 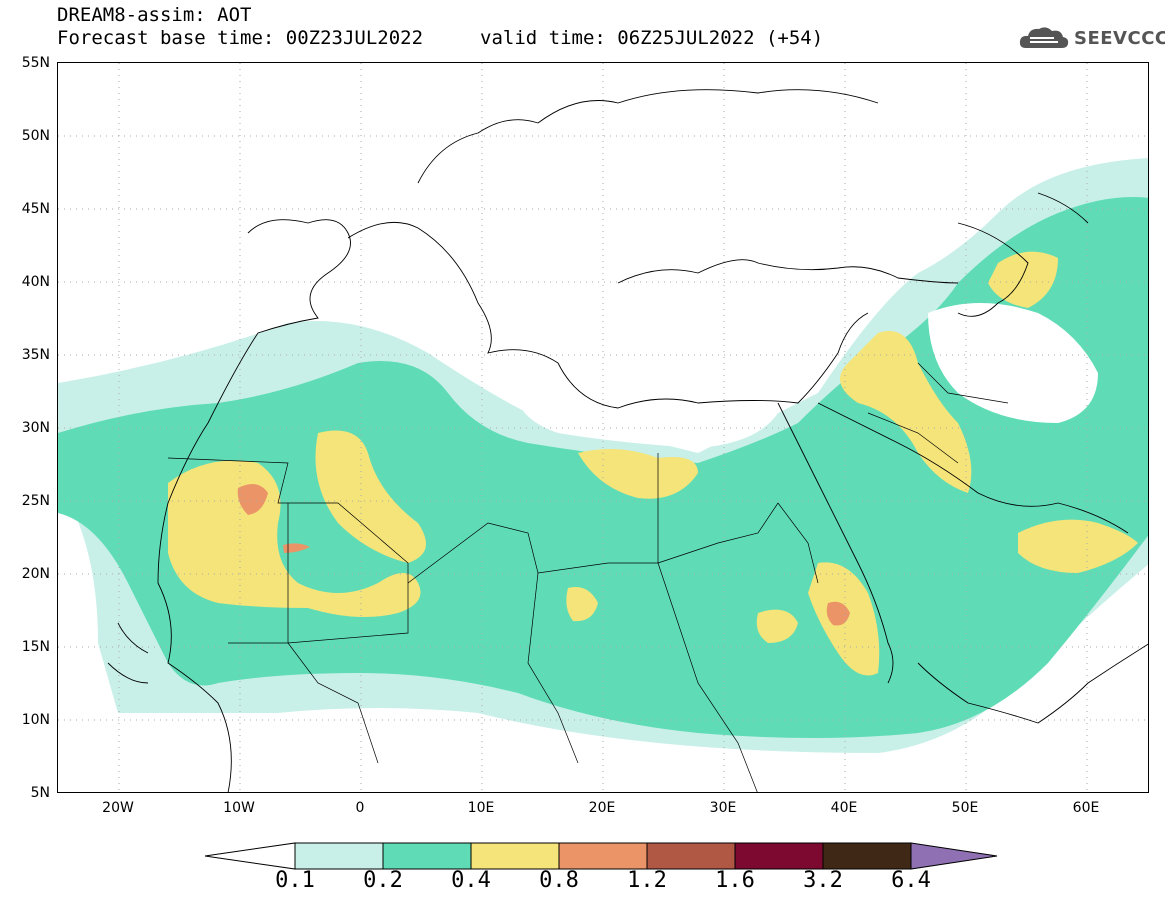 I want to click on aot-colorbar, so click(x=601, y=856).